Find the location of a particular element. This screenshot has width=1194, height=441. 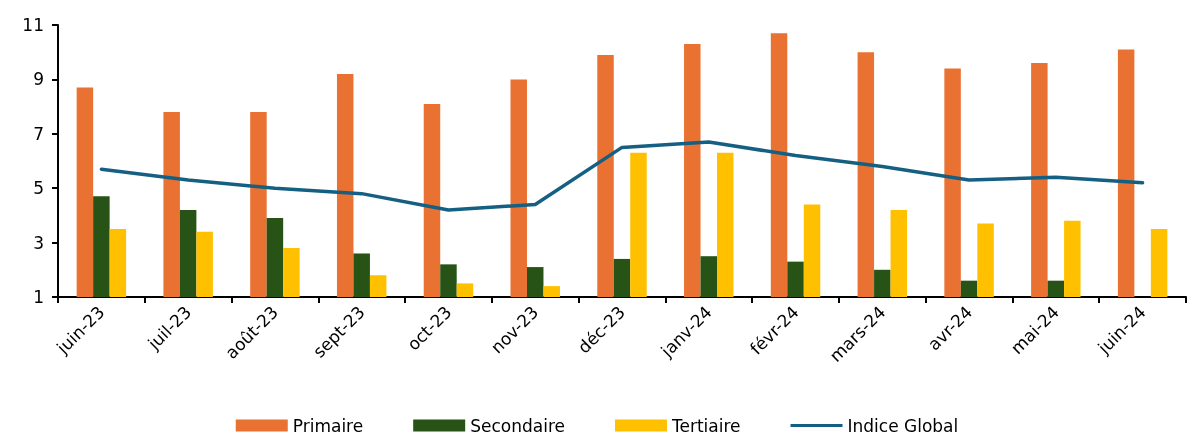

legend-label: Primaire is located at coordinates (328, 425).